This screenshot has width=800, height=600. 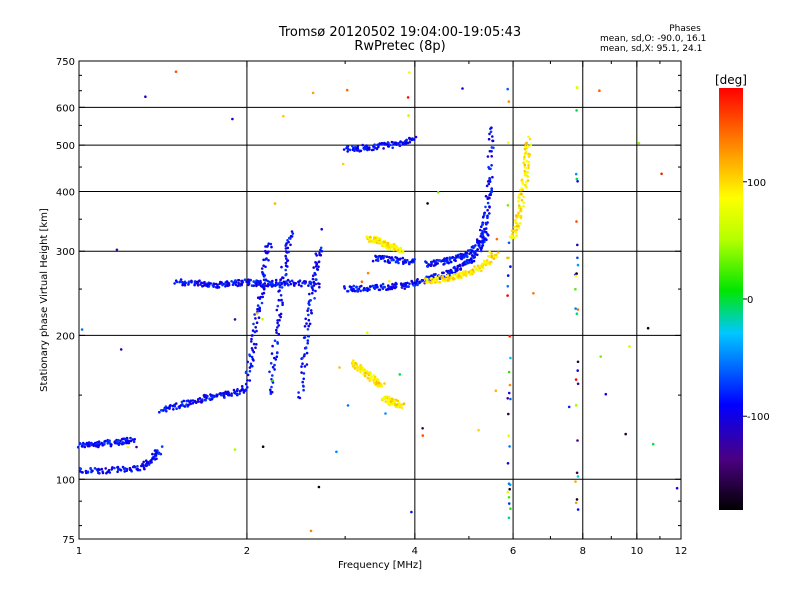 What do you see at coordinates (583, 551) in the screenshot?
I see `x-tick-label: 8` at bounding box center [583, 551].